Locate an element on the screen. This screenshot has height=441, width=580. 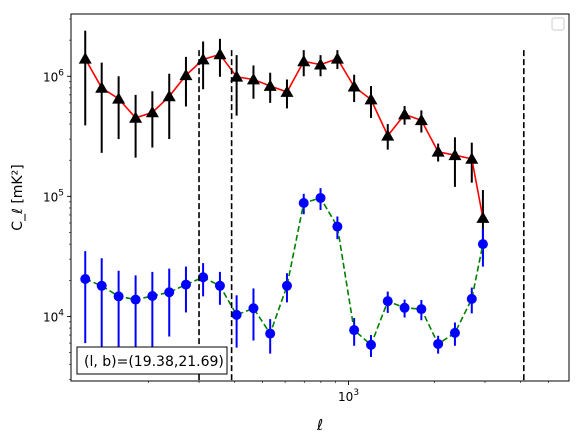
annotation: (l, b)=(19.38,21.69) is located at coordinates (152, 360).